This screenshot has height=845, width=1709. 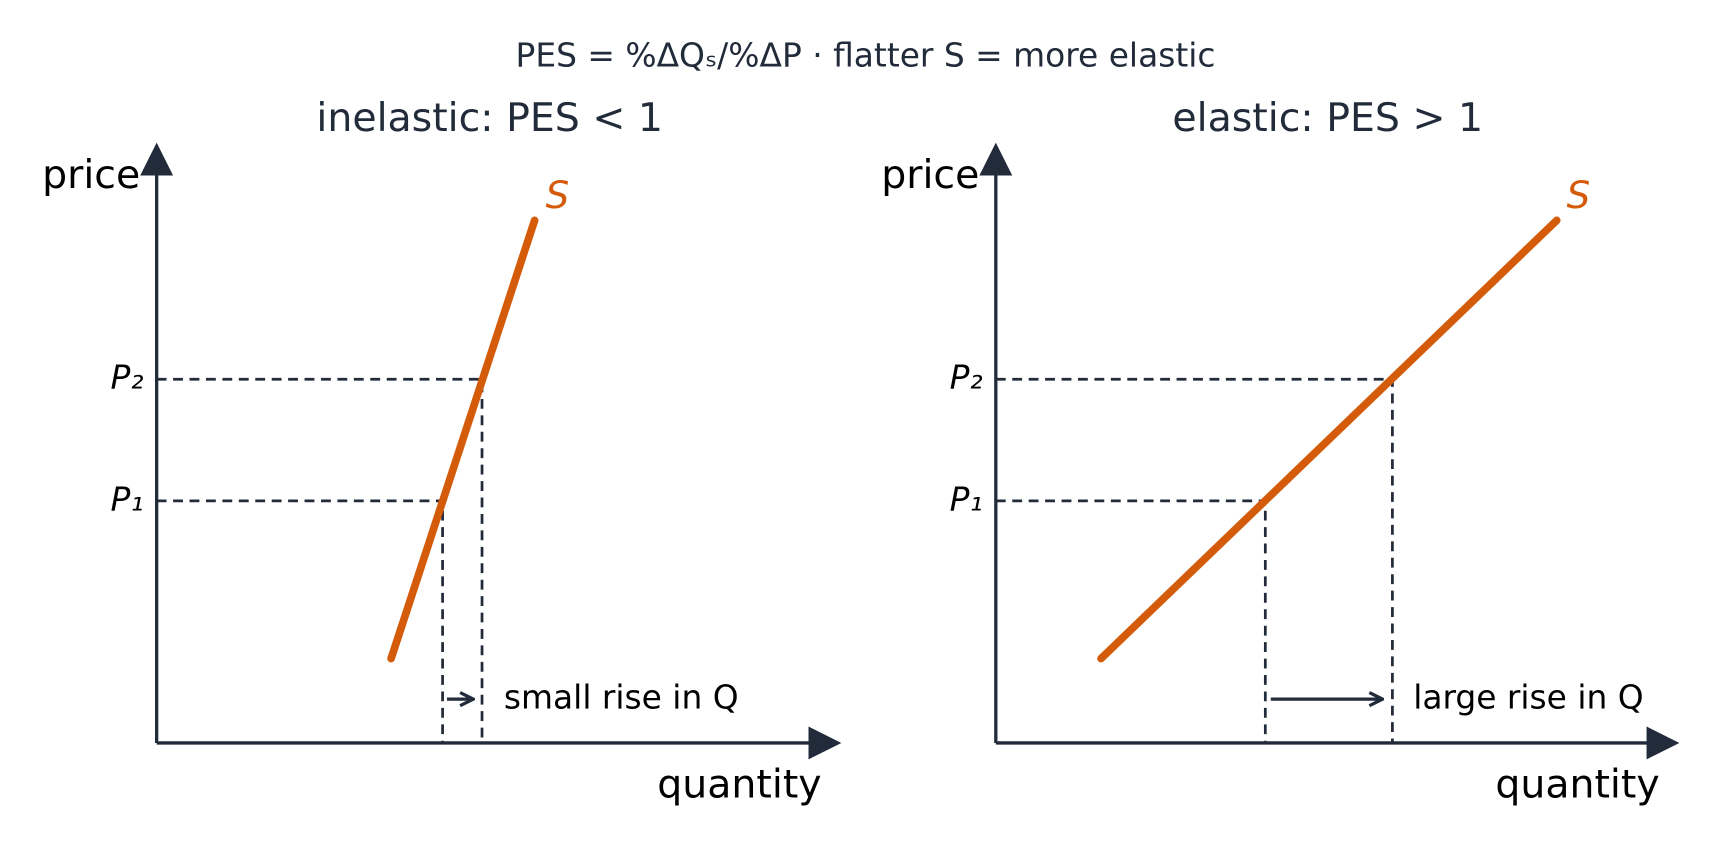 What do you see at coordinates (320, 560) in the screenshot?
I see `guide-line` at bounding box center [320, 560].